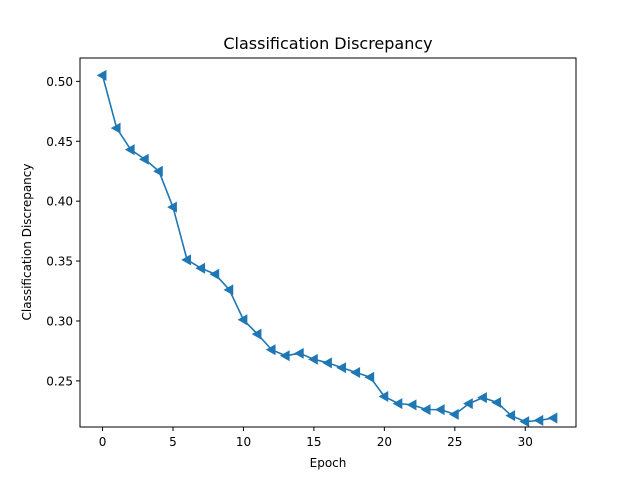  What do you see at coordinates (525, 442) in the screenshot?
I see `x-tick-label: 30` at bounding box center [525, 442].